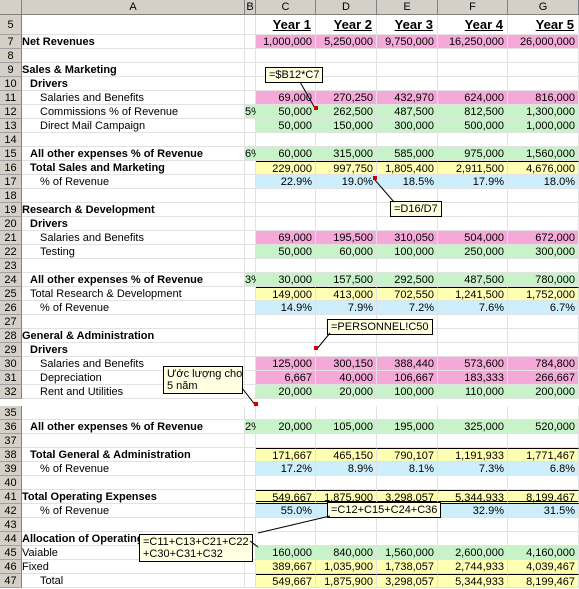 This screenshot has height=589, width=579. What do you see at coordinates (11, 140) in the screenshot?
I see `row-header: 14` at bounding box center [11, 140].